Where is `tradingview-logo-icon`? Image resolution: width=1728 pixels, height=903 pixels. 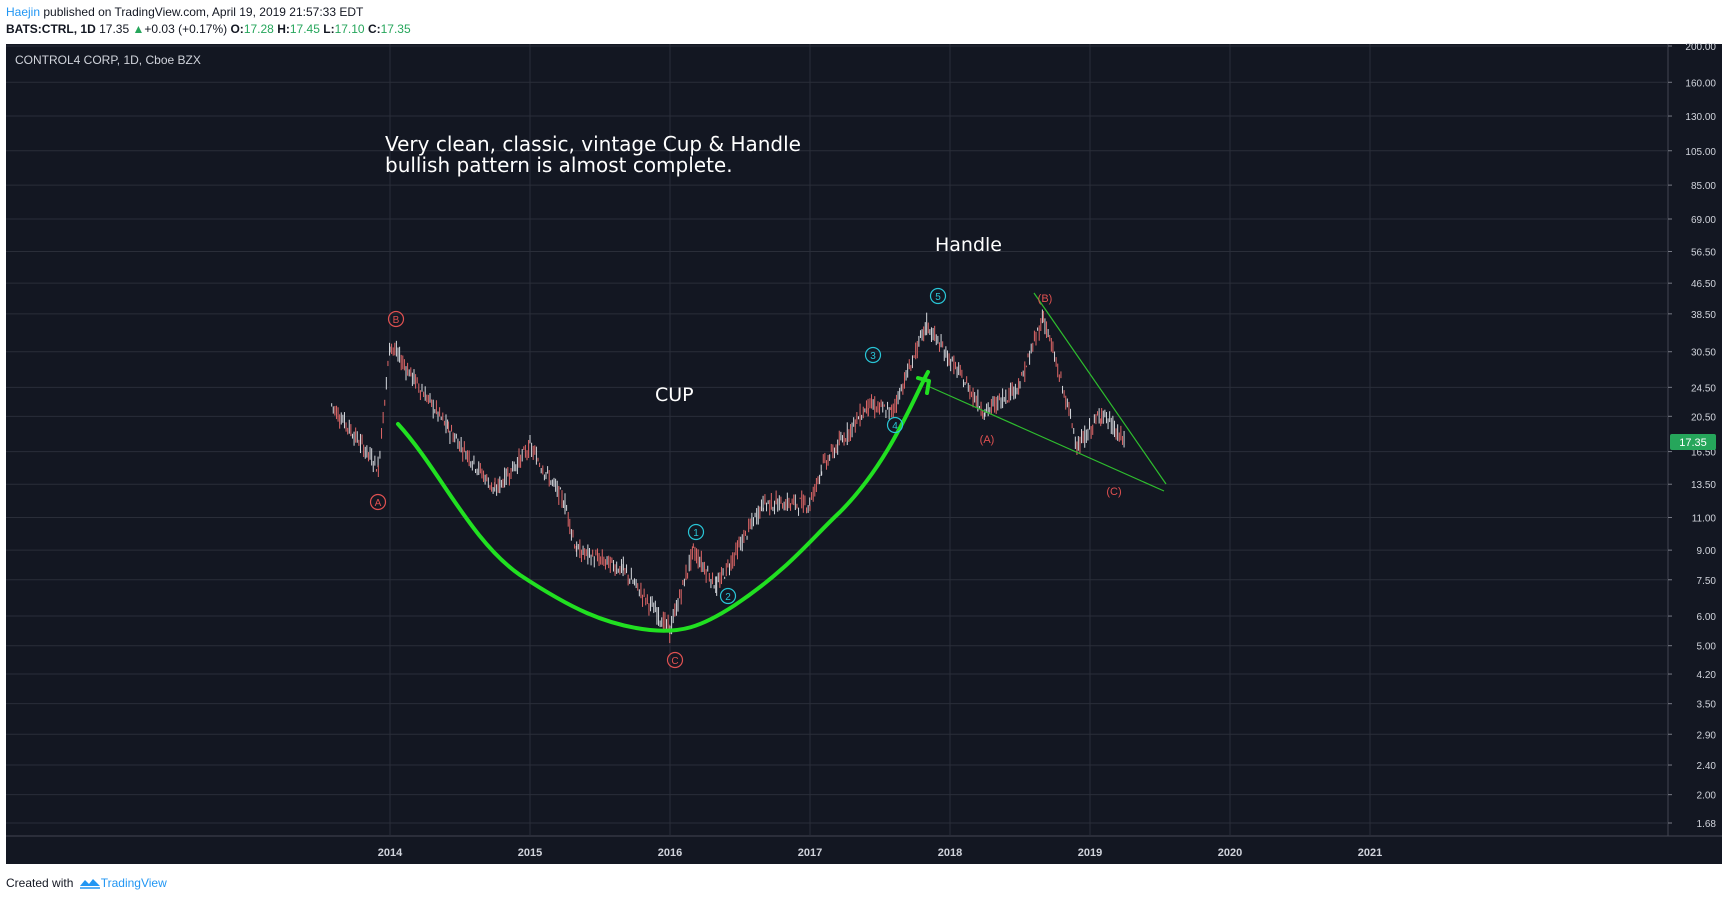
tradingview-logo-icon is located at coordinates (90, 883).